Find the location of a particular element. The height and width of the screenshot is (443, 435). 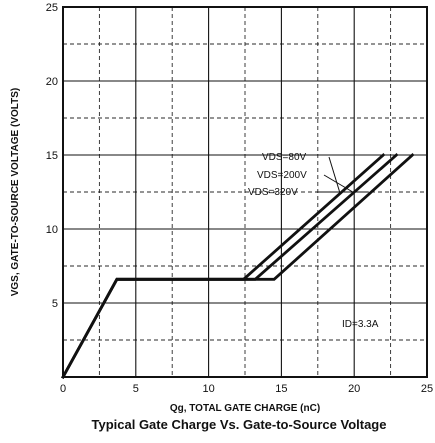

x-tick-label: 5 is located at coordinates (136, 389).